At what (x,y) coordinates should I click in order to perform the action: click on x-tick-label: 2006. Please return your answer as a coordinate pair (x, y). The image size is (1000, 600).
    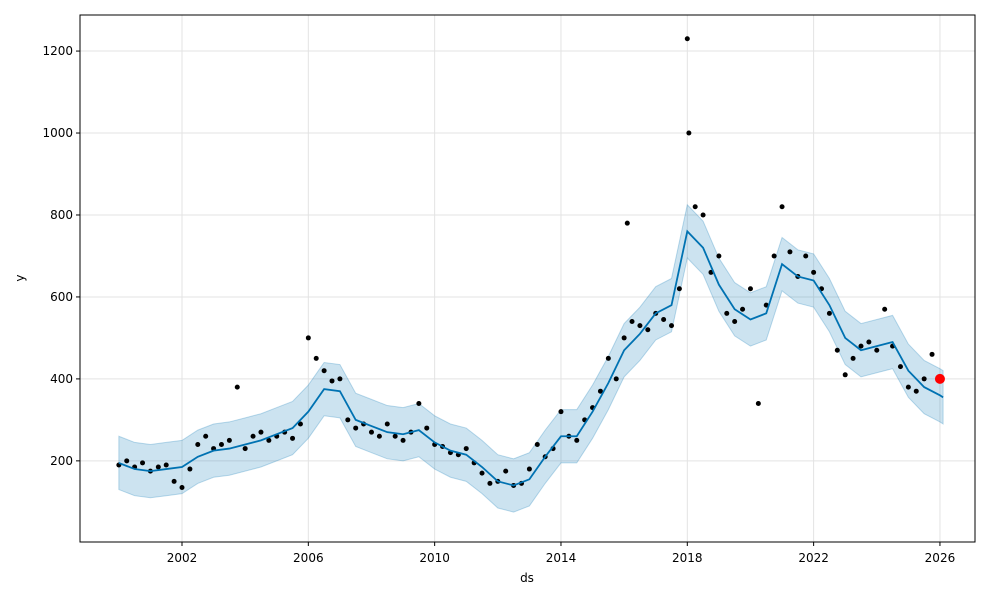
    Looking at the image, I should click on (308, 558).